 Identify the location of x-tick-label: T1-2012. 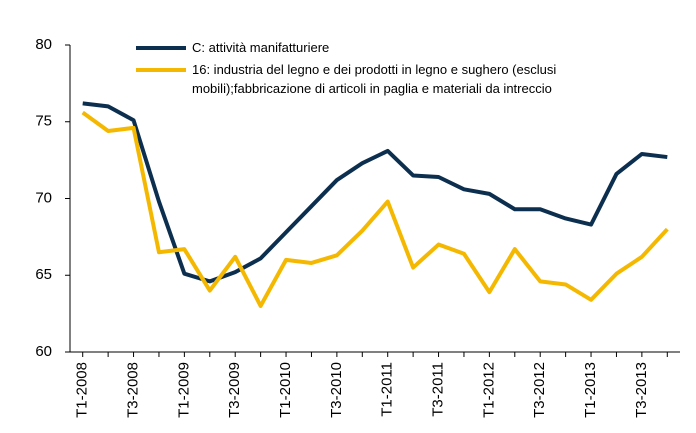
(488, 390).